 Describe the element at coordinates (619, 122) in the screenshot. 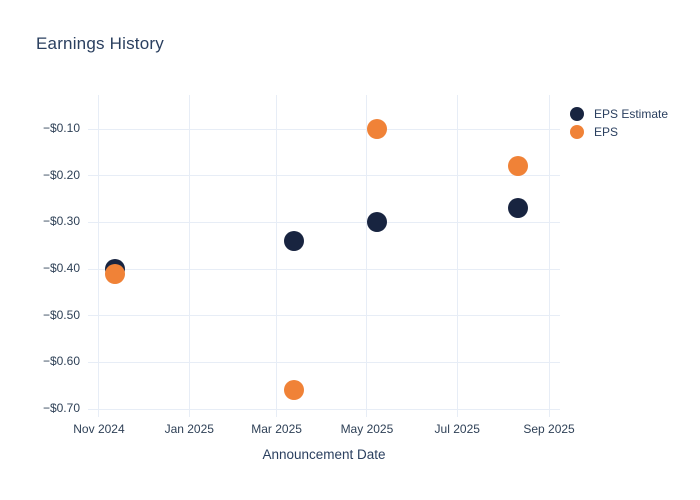

I see `legend: EPS Estimate EPS` at that location.